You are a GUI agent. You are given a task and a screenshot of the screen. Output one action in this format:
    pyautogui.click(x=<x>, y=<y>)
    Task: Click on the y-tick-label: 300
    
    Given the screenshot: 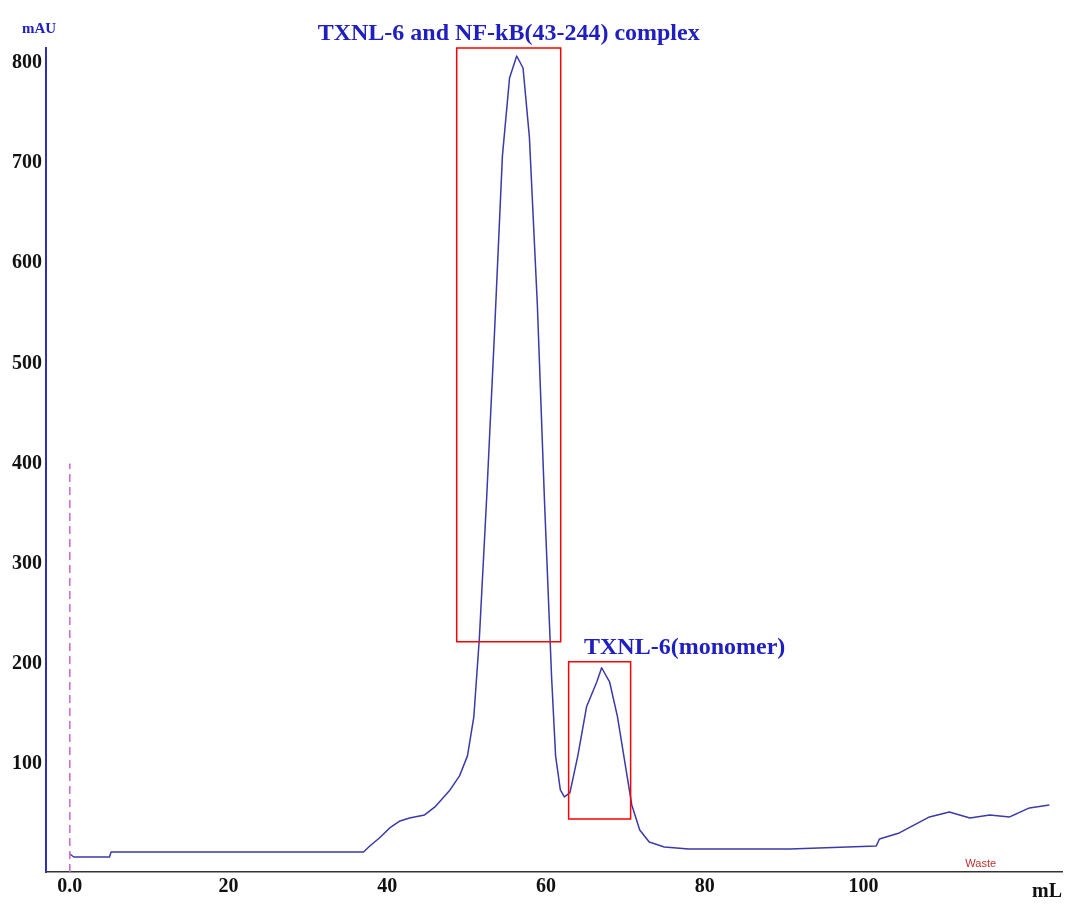 What is the action you would take?
    pyautogui.click(x=27, y=561)
    